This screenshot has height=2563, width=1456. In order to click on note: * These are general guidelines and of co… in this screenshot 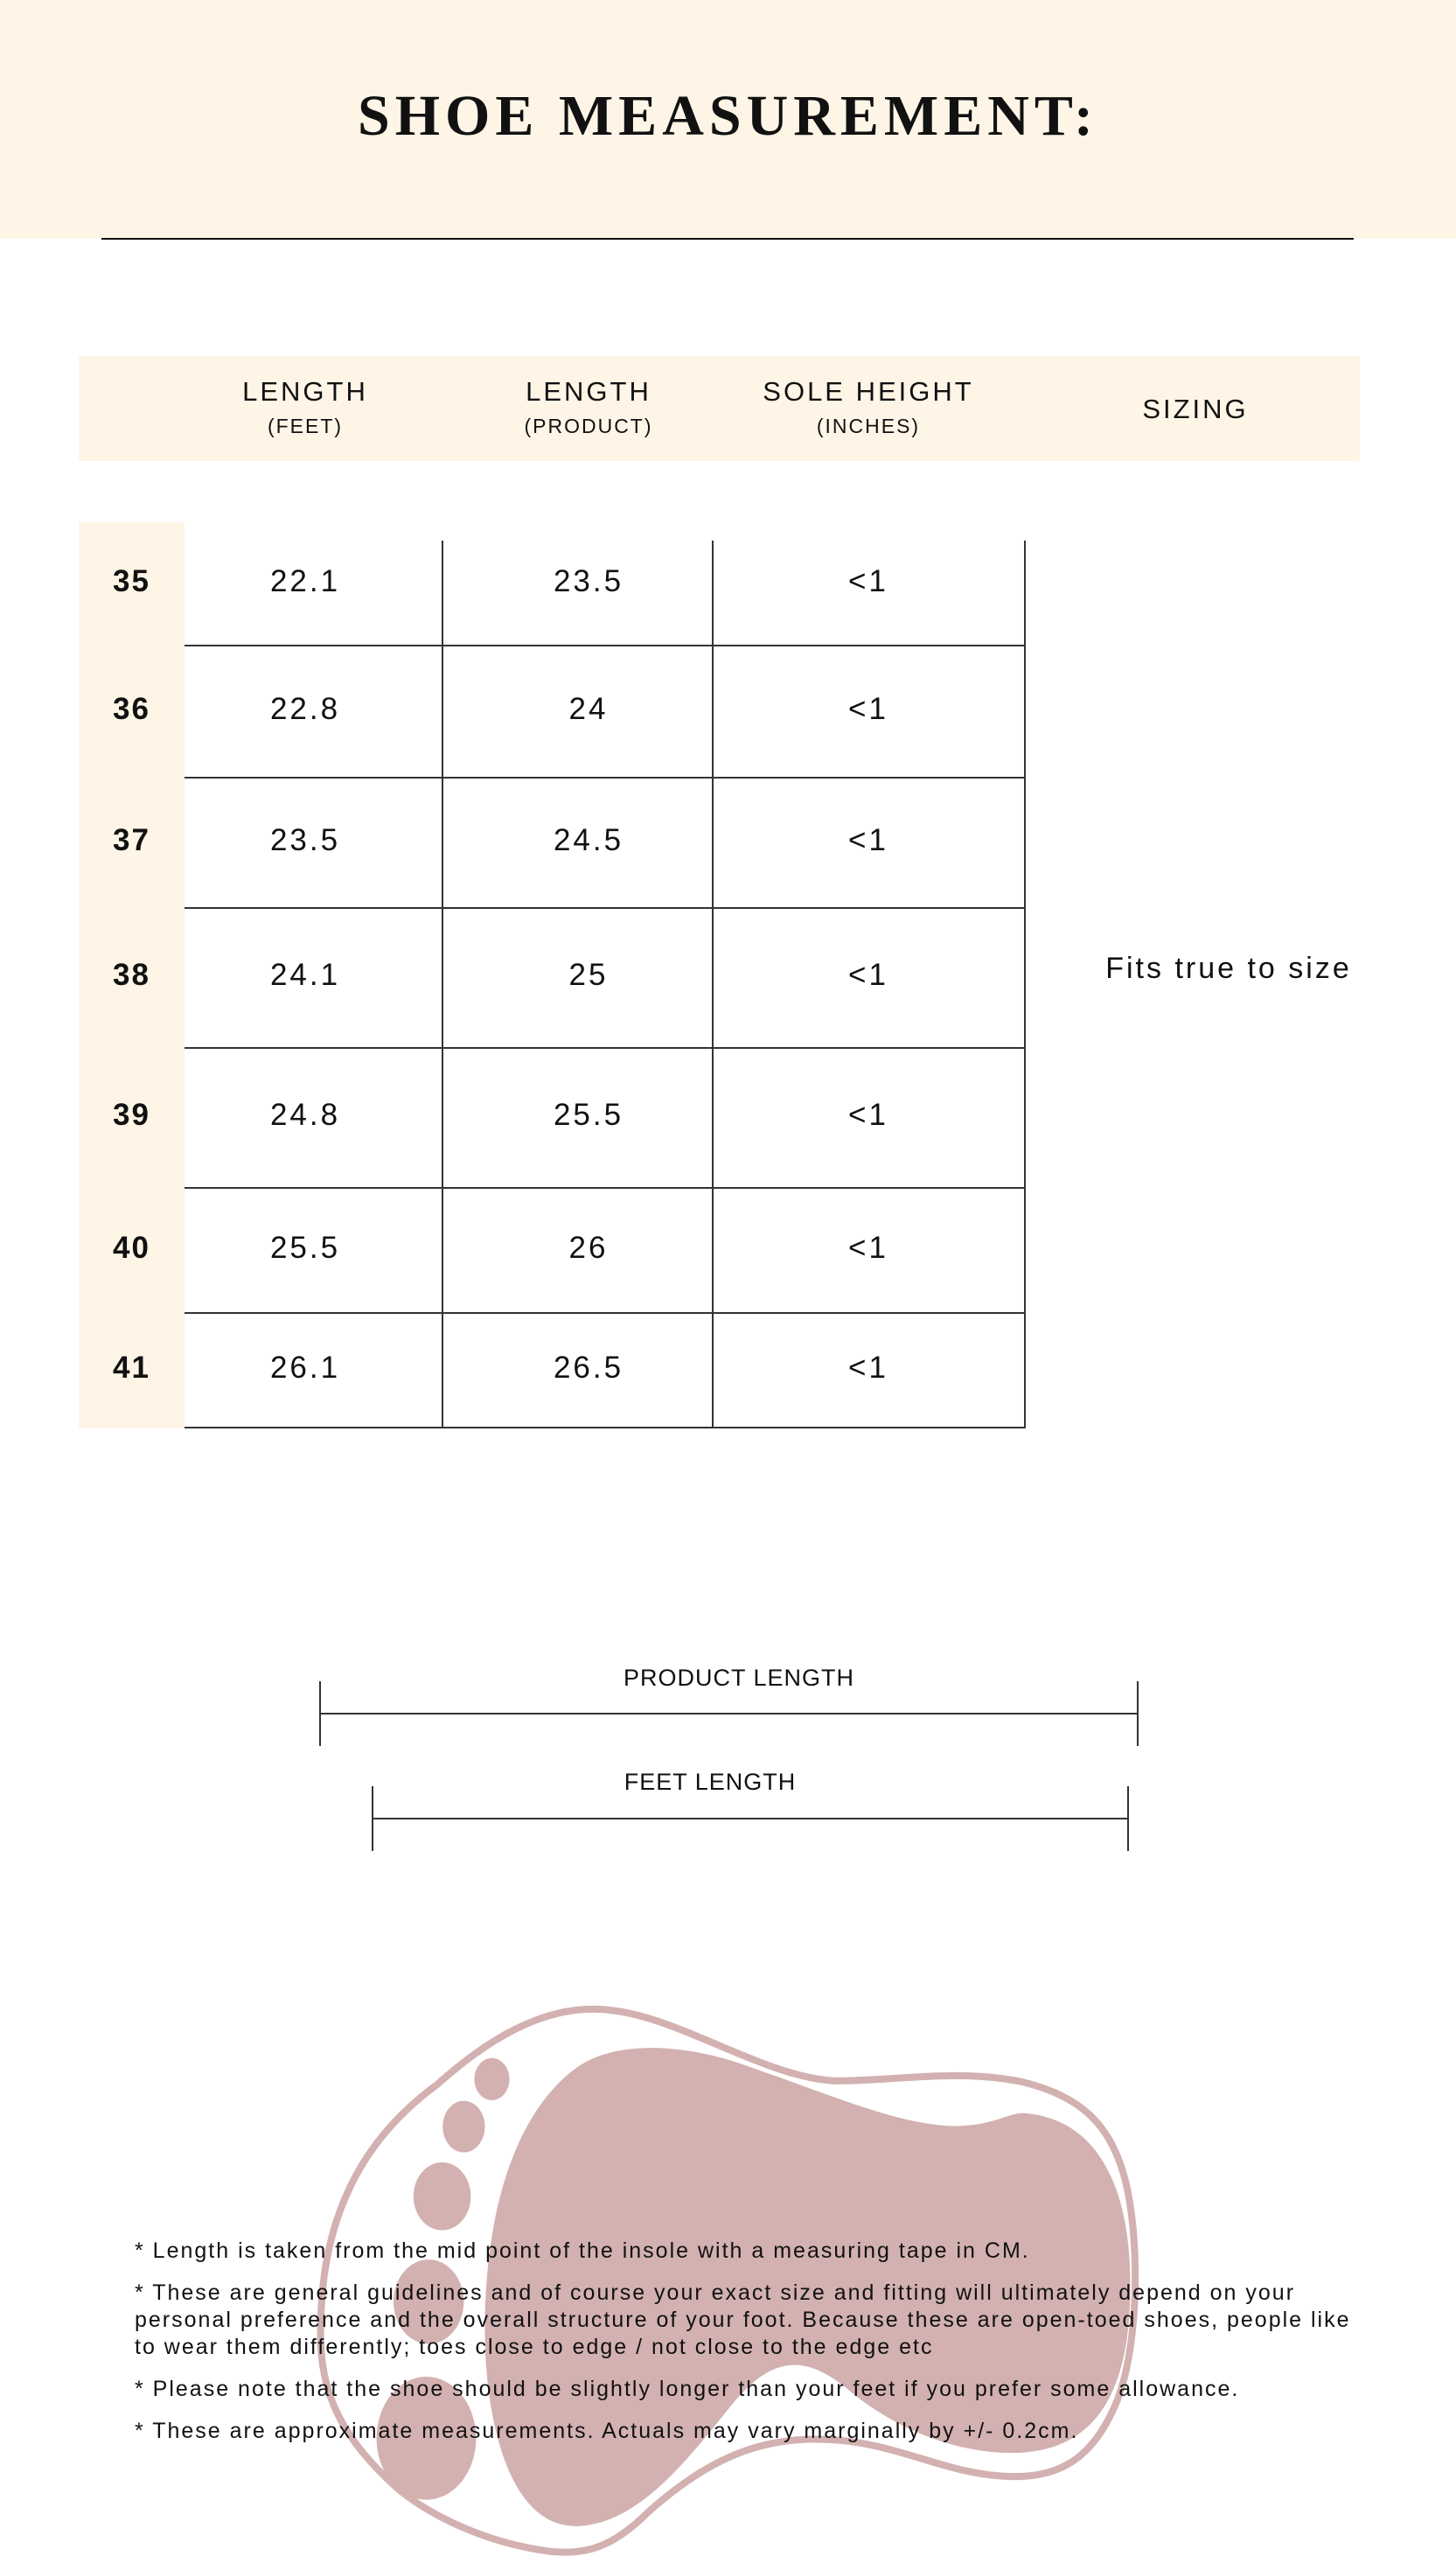, I will do `click(743, 2319)`.